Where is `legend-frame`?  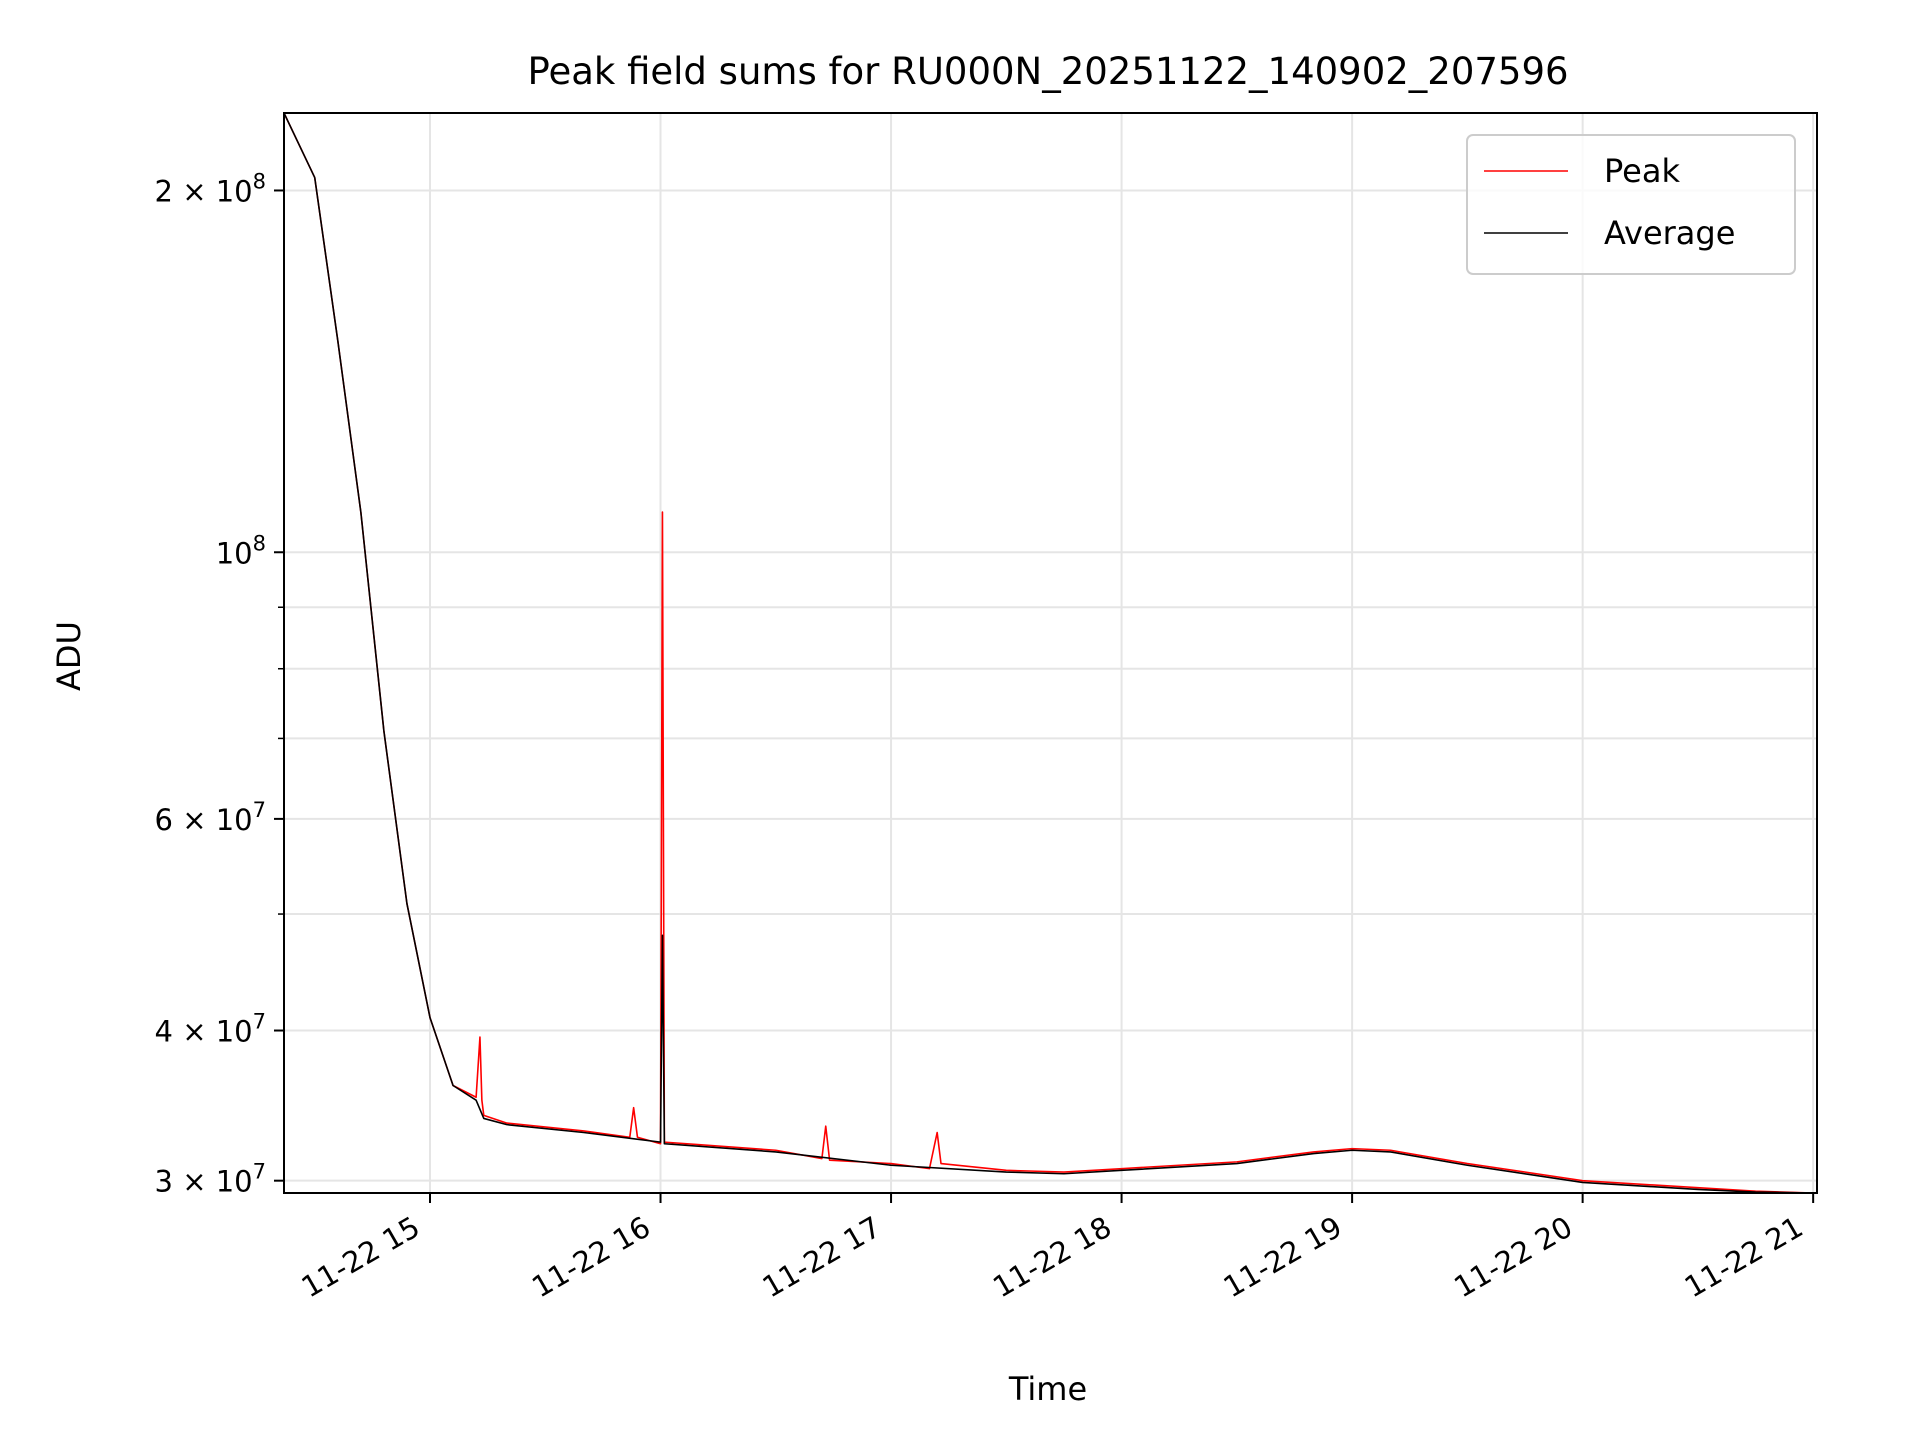
legend-frame is located at coordinates (1631, 204).